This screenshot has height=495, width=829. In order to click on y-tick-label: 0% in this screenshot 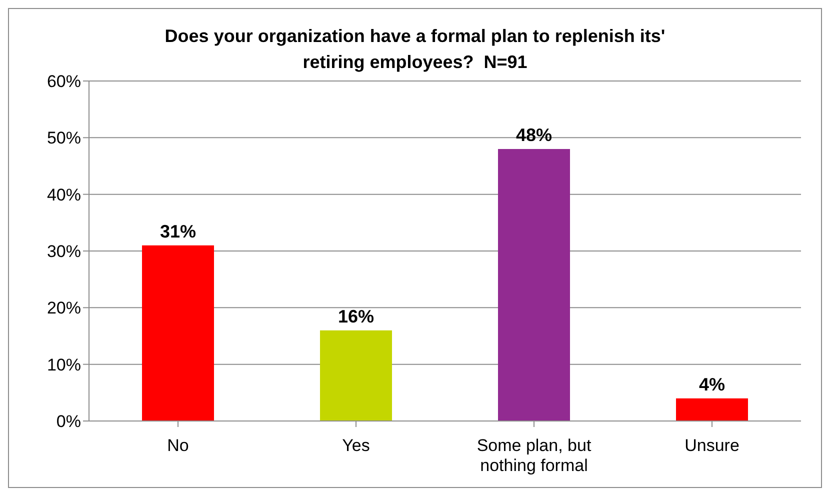, I will do `click(68, 422)`.